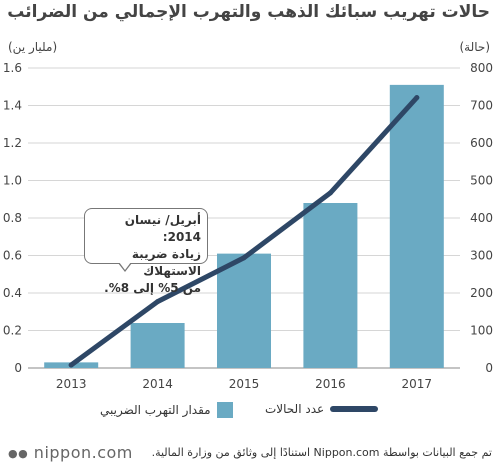 This screenshot has width=500, height=470. I want to click on annotation-line-2: زيادة ضريبة الاستهلاك, so click(166, 262).